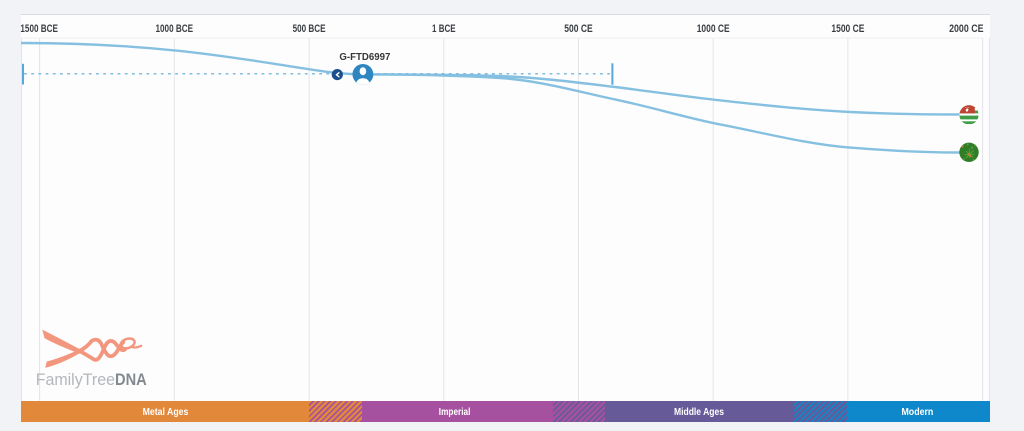 Image resolution: width=1024 pixels, height=431 pixels. What do you see at coordinates (966, 29) in the screenshot?
I see `svg-text: 2000 CE` at bounding box center [966, 29].